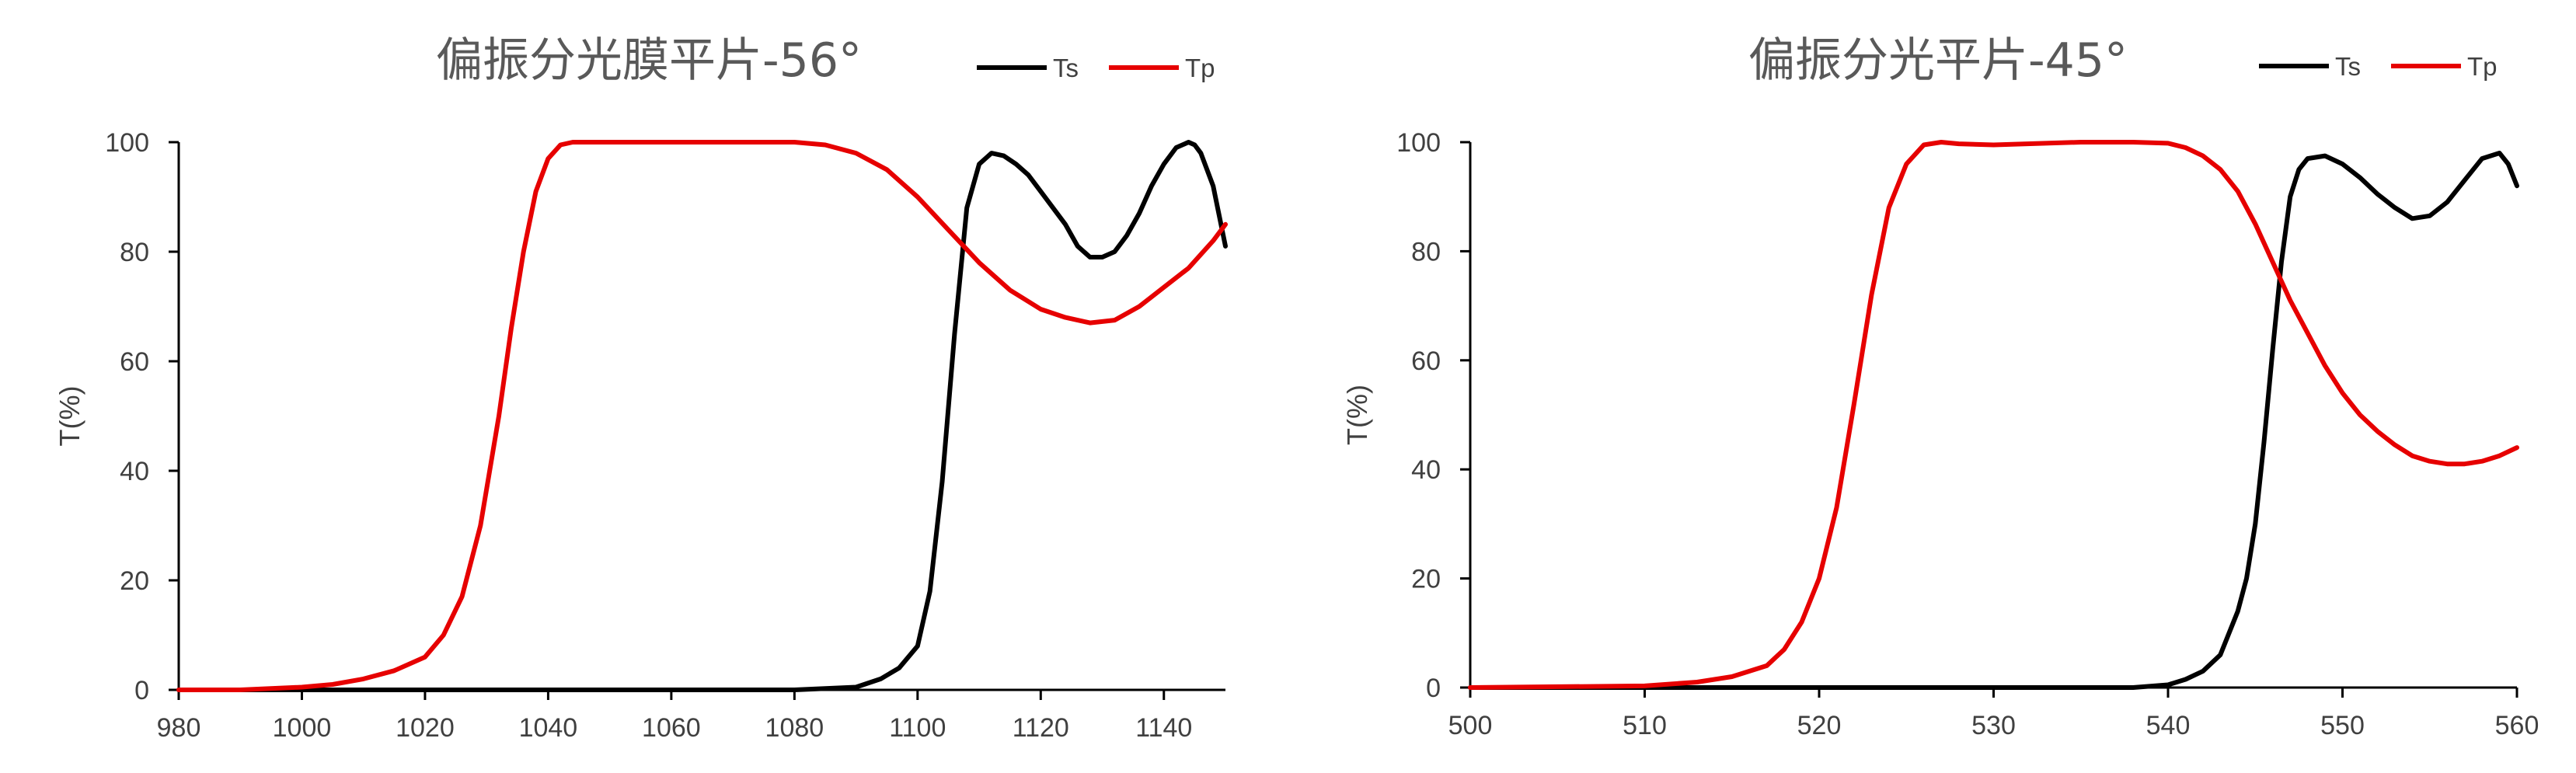 The width and height of the screenshot is (2576, 773). I want to click on x-tick-label: 530, so click(1993, 725).